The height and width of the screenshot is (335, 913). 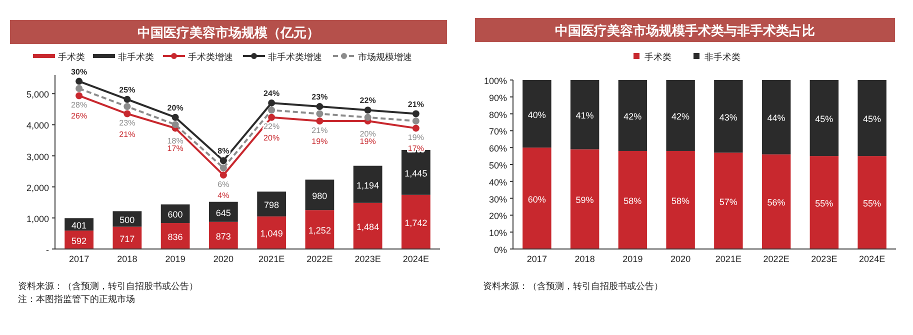 I want to click on data-label: 1,049, so click(x=271, y=233).